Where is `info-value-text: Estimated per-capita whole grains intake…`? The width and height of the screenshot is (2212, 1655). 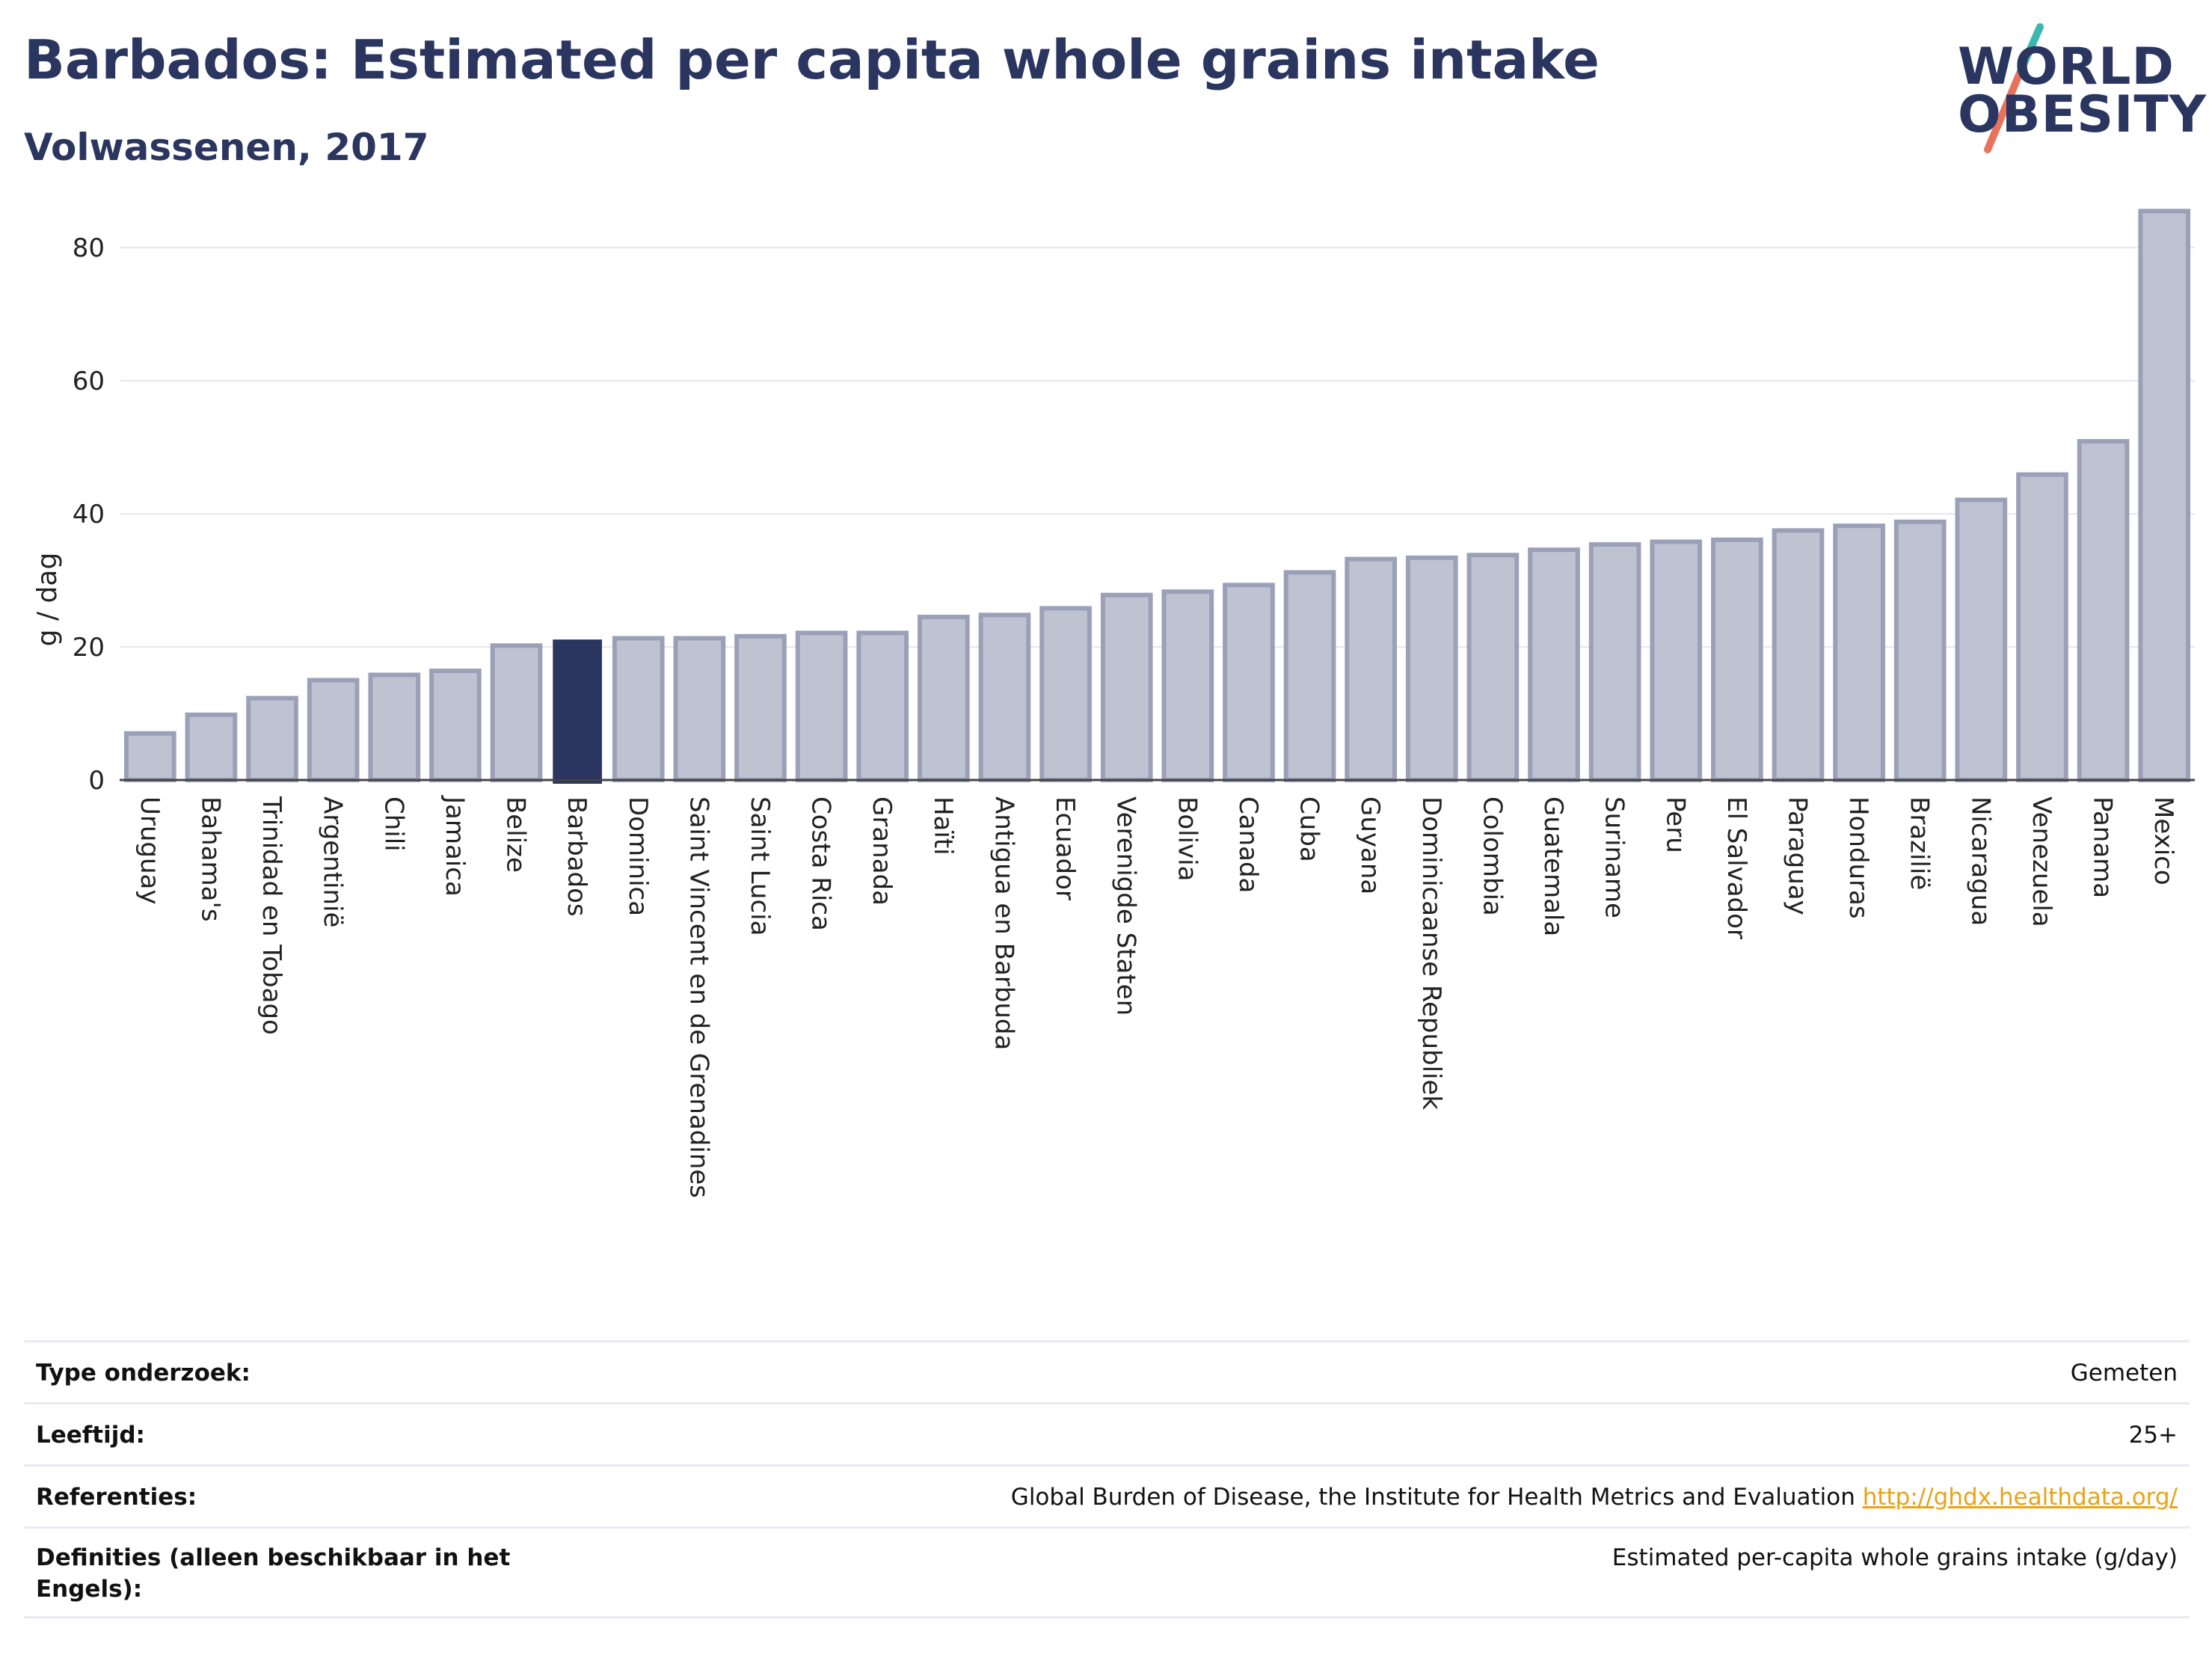
info-value-text: Estimated per-capita whole grains intake… is located at coordinates (1895, 1557).